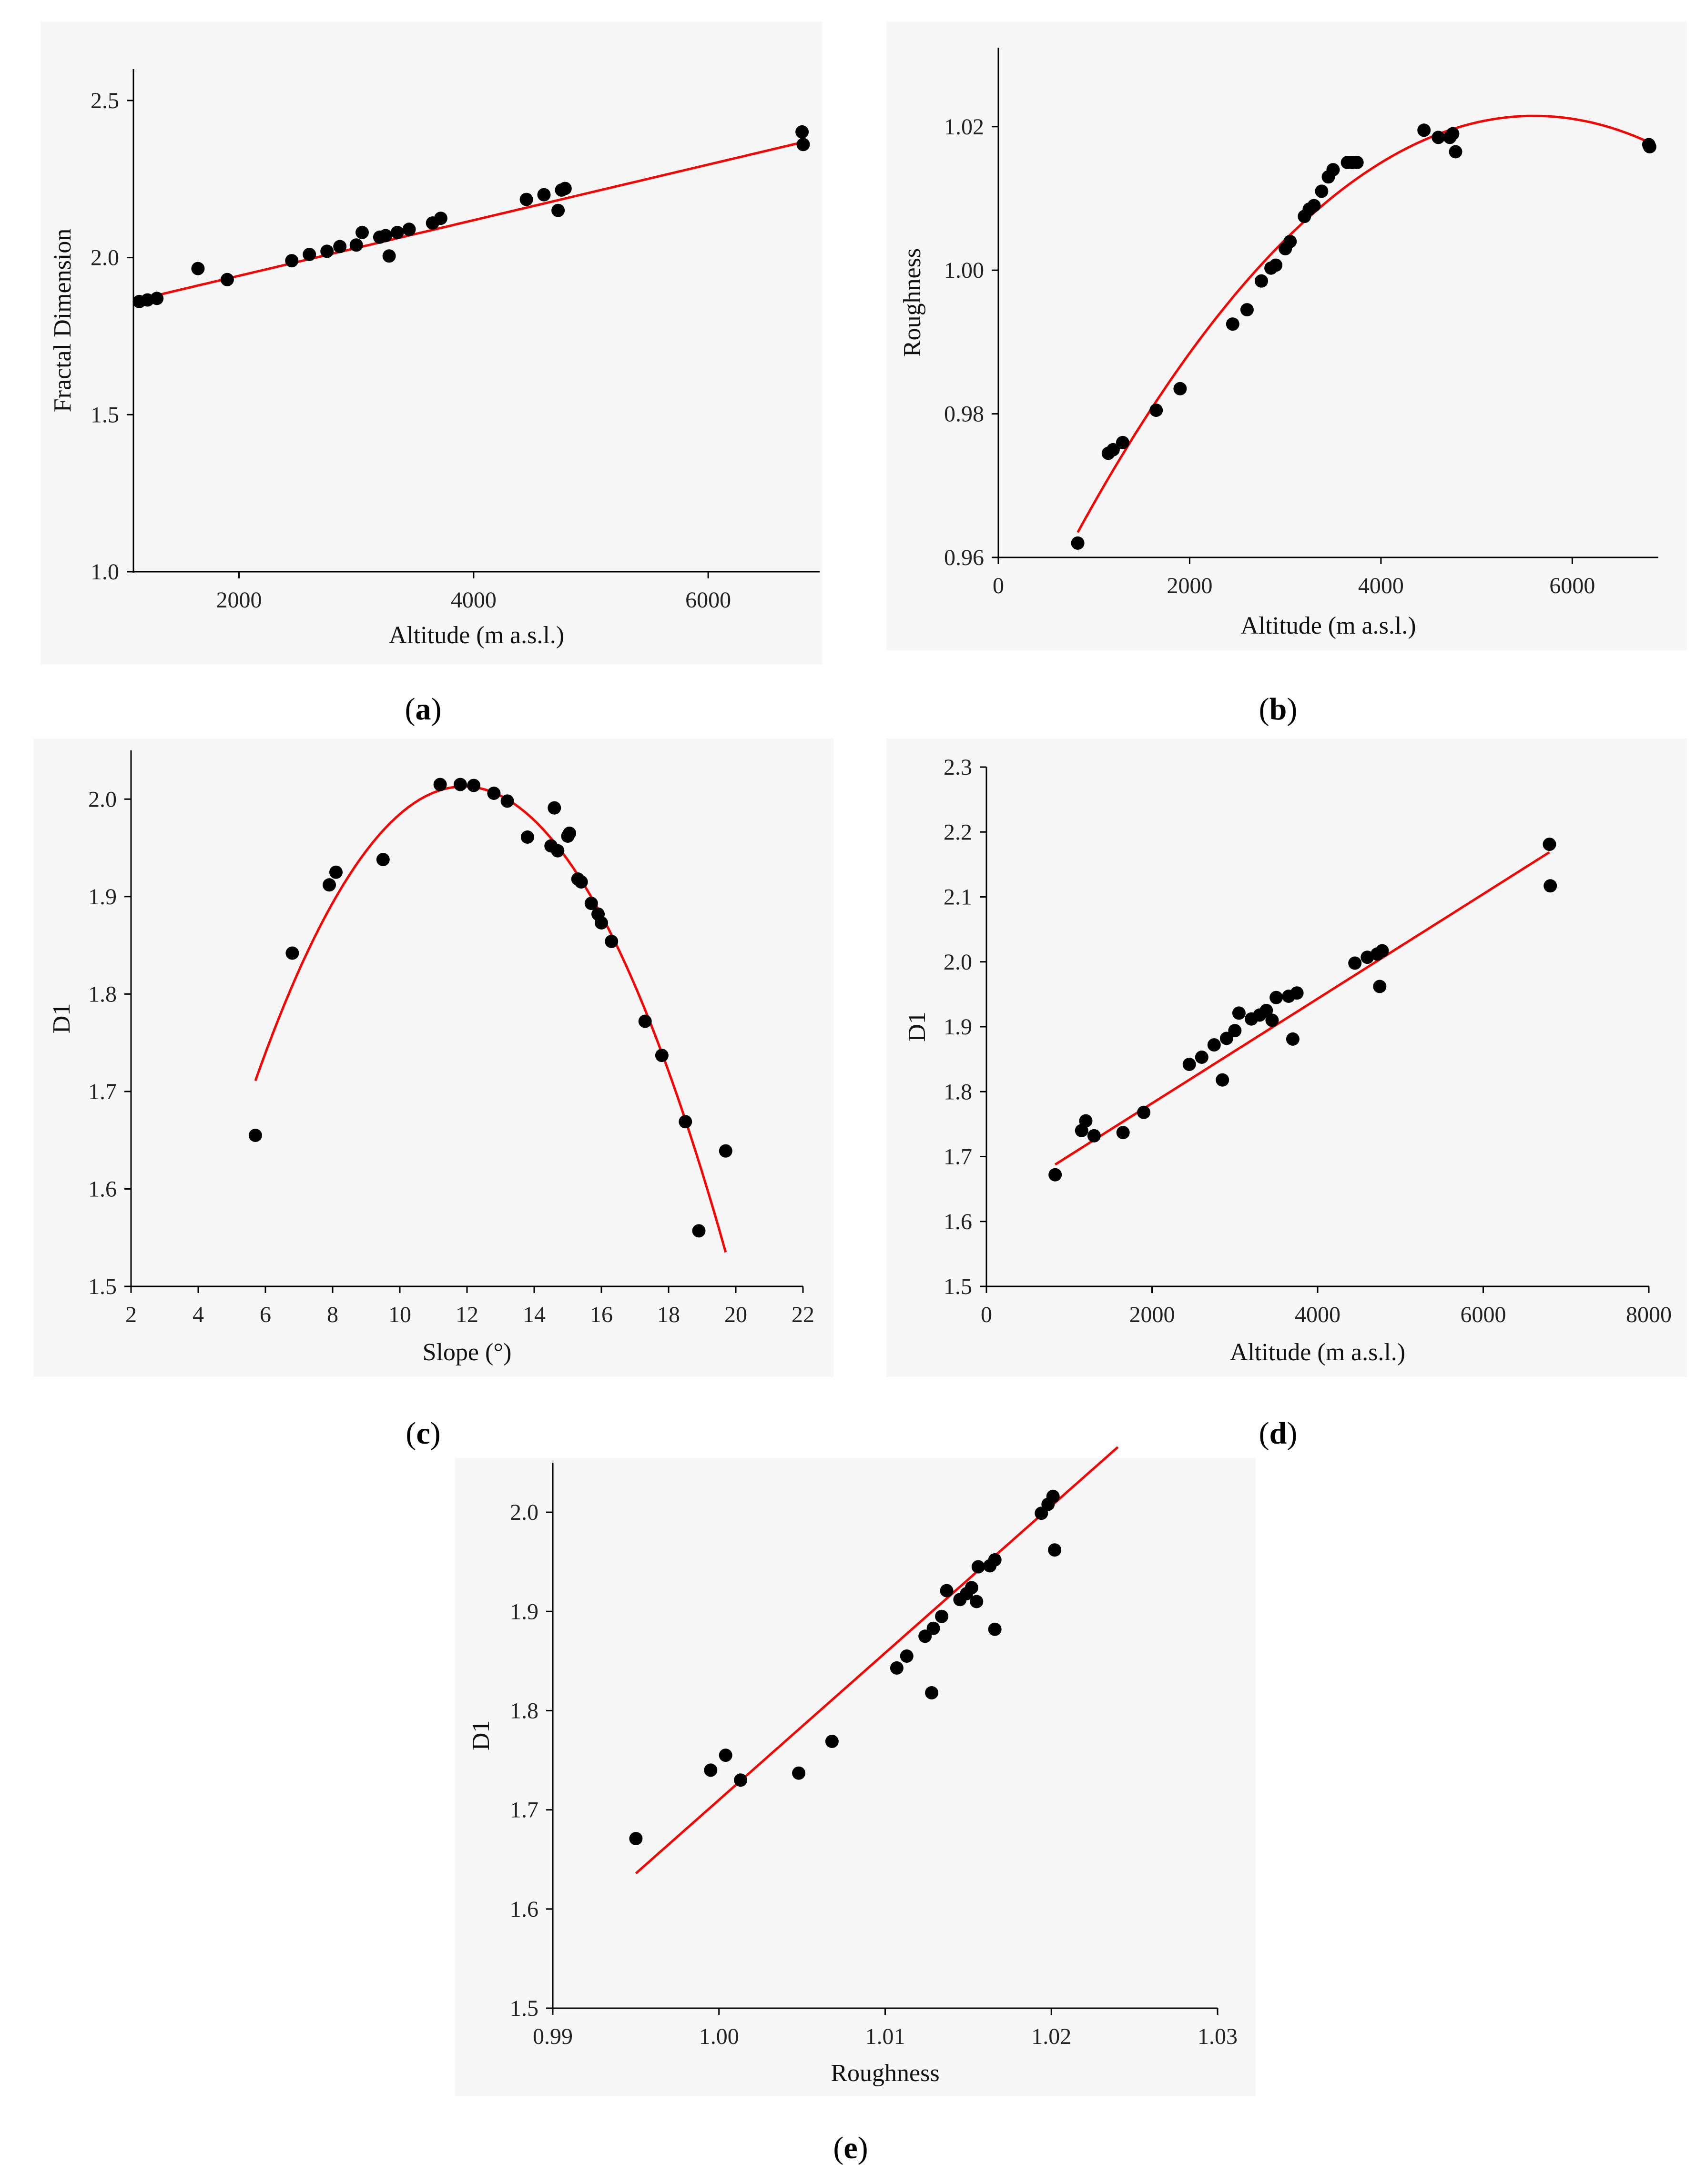 The height and width of the screenshot is (2184, 1706). Describe the element at coordinates (1318, 1353) in the screenshot. I see `x-axis-title: Altitude (m a.s.l.)` at that location.